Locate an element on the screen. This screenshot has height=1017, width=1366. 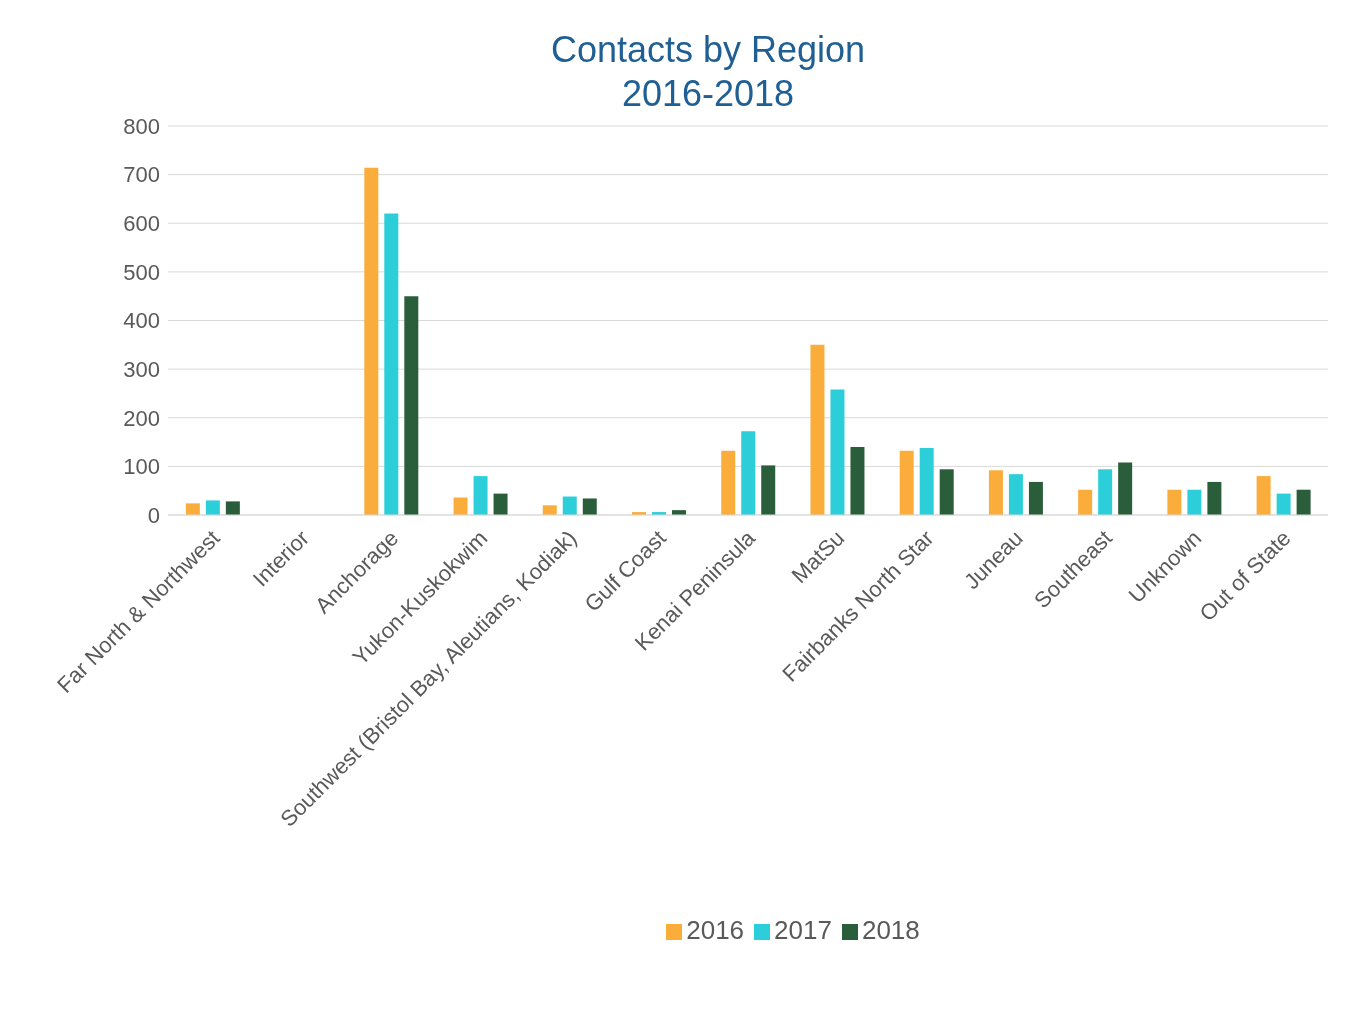
legend-label: 2017 is located at coordinates (803, 930).